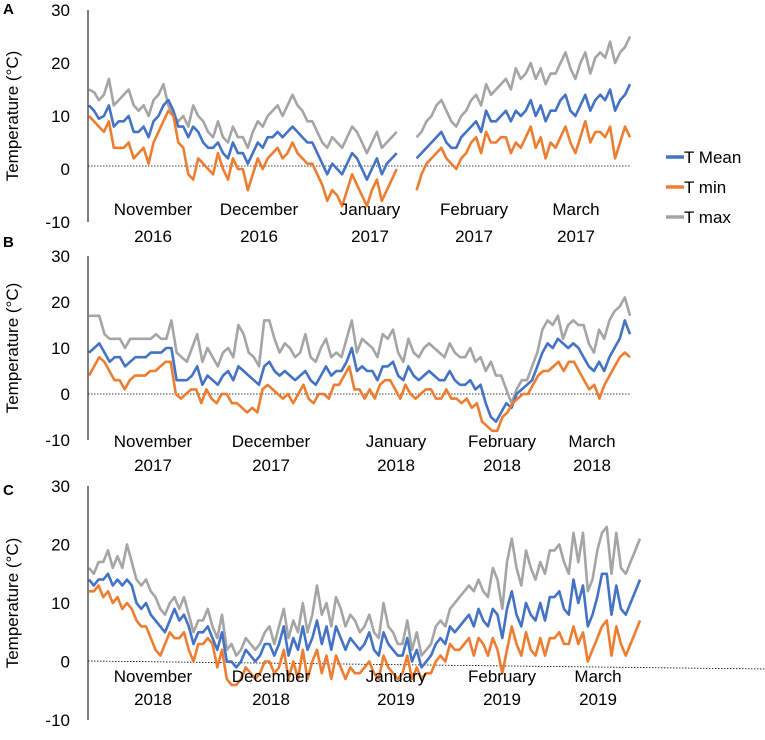  What do you see at coordinates (8, 9) in the screenshot?
I see `panel-letter: A` at bounding box center [8, 9].